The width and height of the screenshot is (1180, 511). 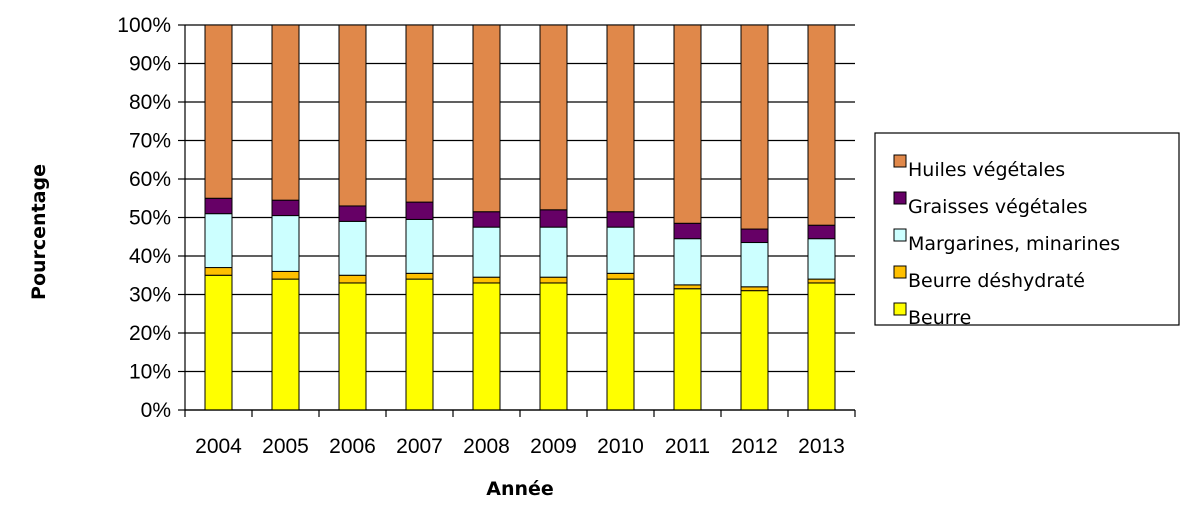 I want to click on y-tick-label: 70%, so click(x=150, y=141).